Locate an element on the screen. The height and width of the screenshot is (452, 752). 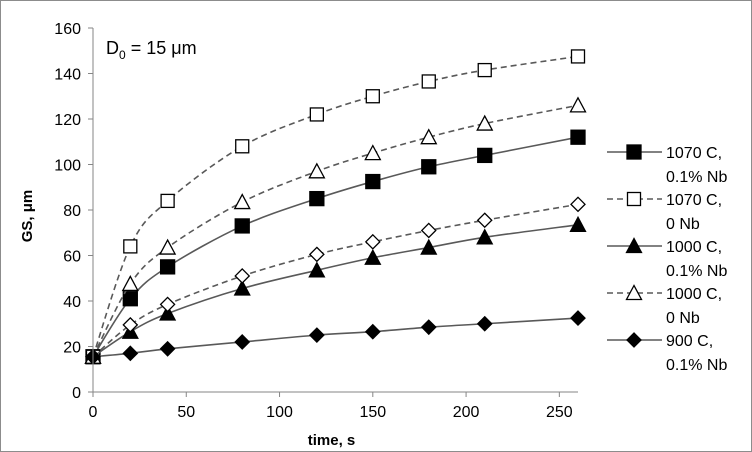
x-tick-label: 200 is located at coordinates (466, 412).